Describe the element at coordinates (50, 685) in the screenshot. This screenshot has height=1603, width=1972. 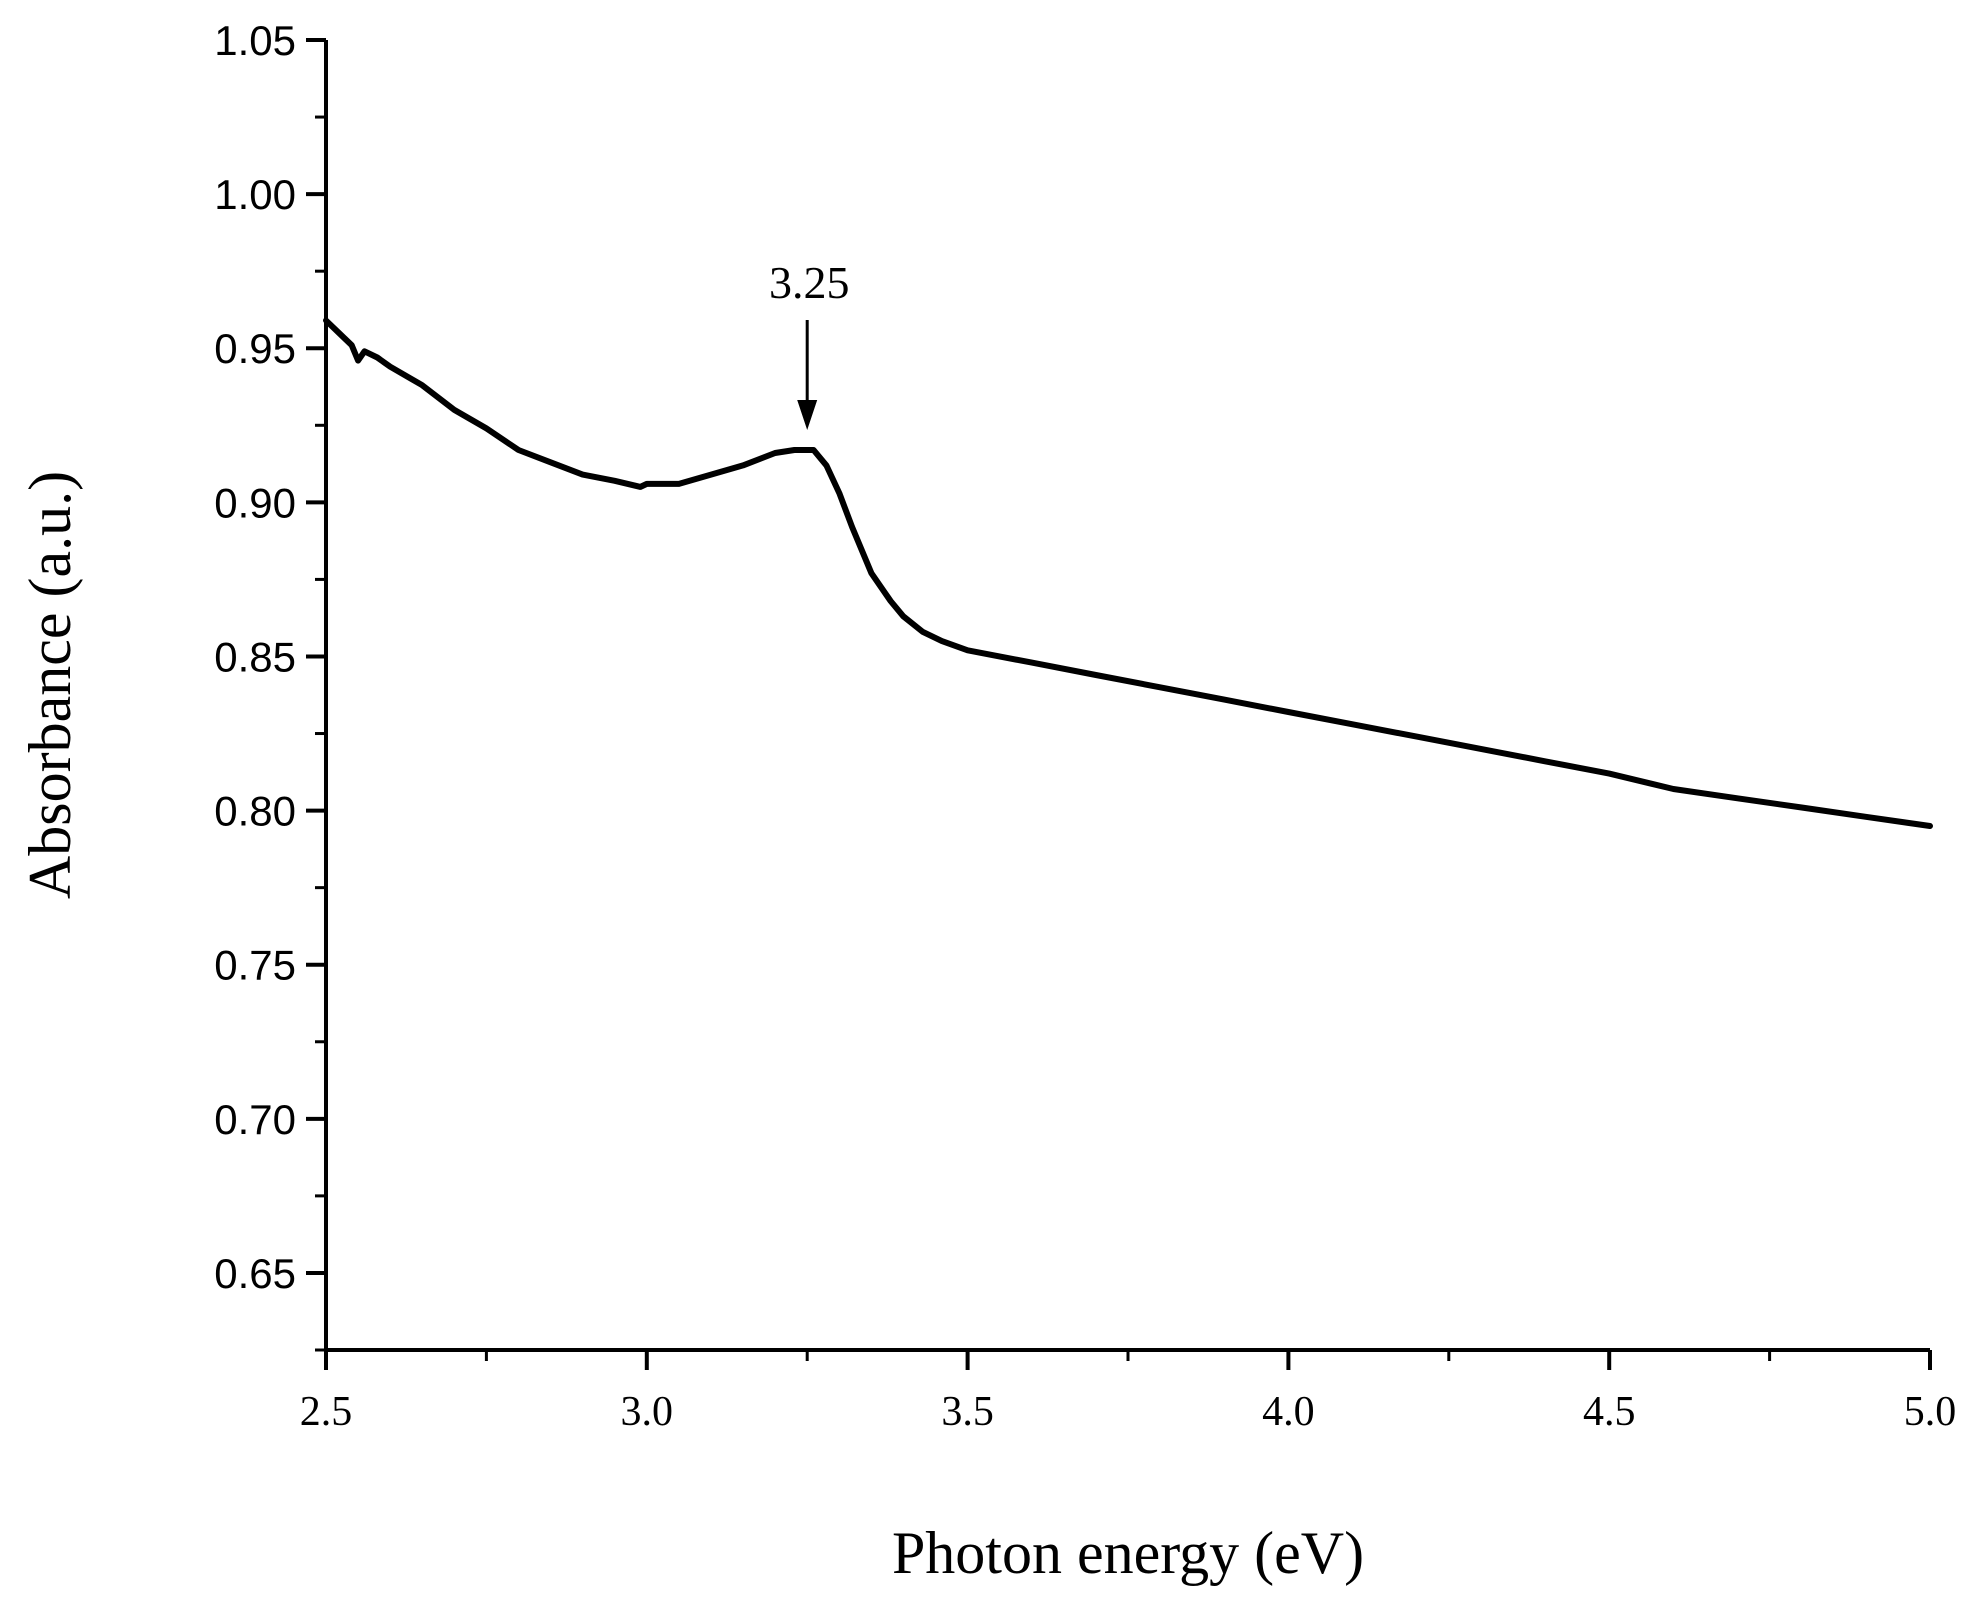
I see `y-axis-title: Absorbance (a.u.)` at that location.